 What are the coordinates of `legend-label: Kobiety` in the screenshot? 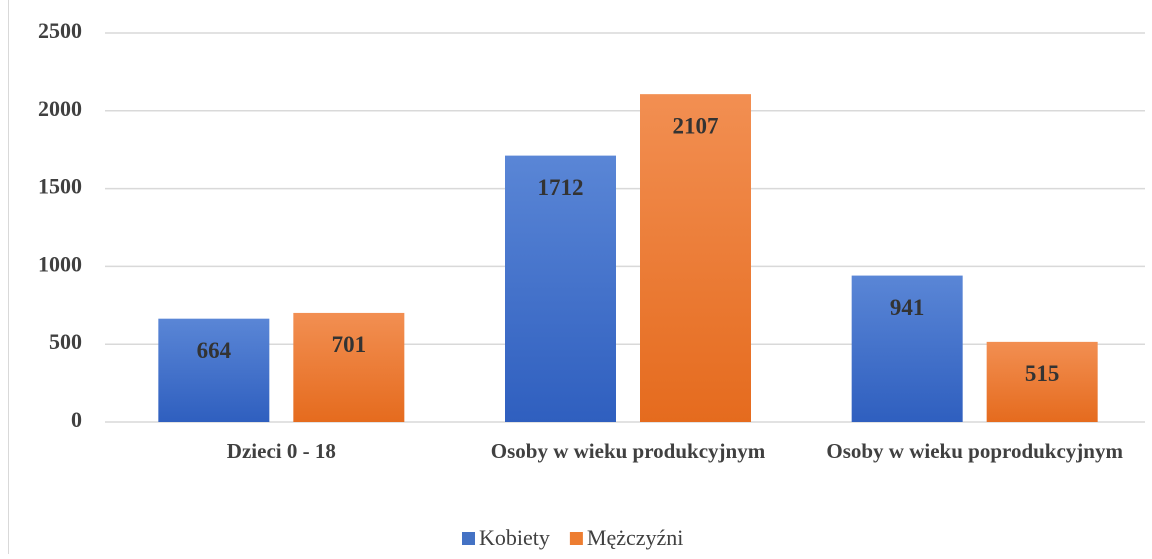 It's located at (514, 537).